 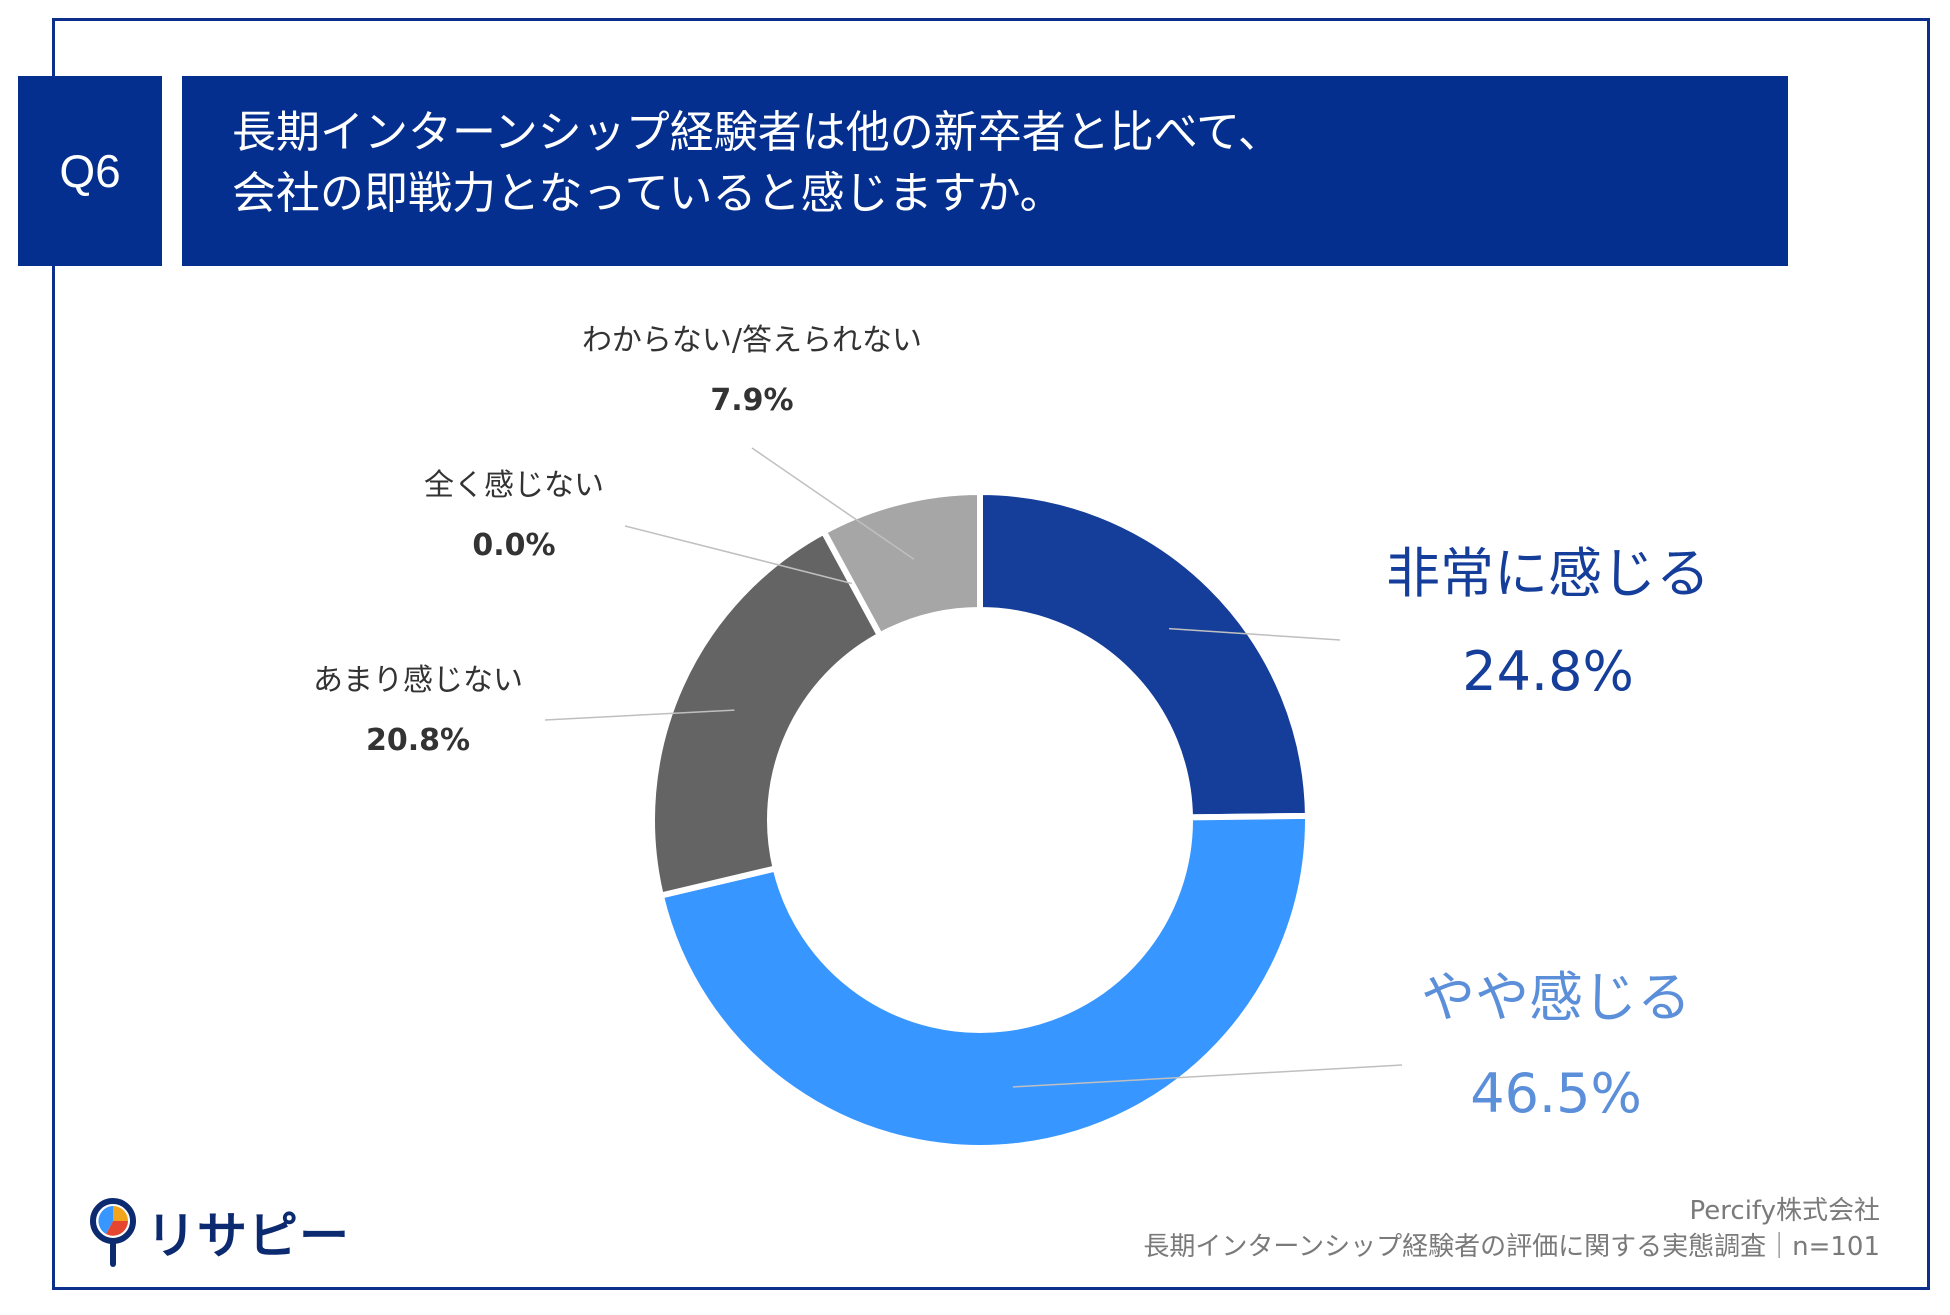 I want to click on donut-slice-unknown, so click(x=901, y=564).